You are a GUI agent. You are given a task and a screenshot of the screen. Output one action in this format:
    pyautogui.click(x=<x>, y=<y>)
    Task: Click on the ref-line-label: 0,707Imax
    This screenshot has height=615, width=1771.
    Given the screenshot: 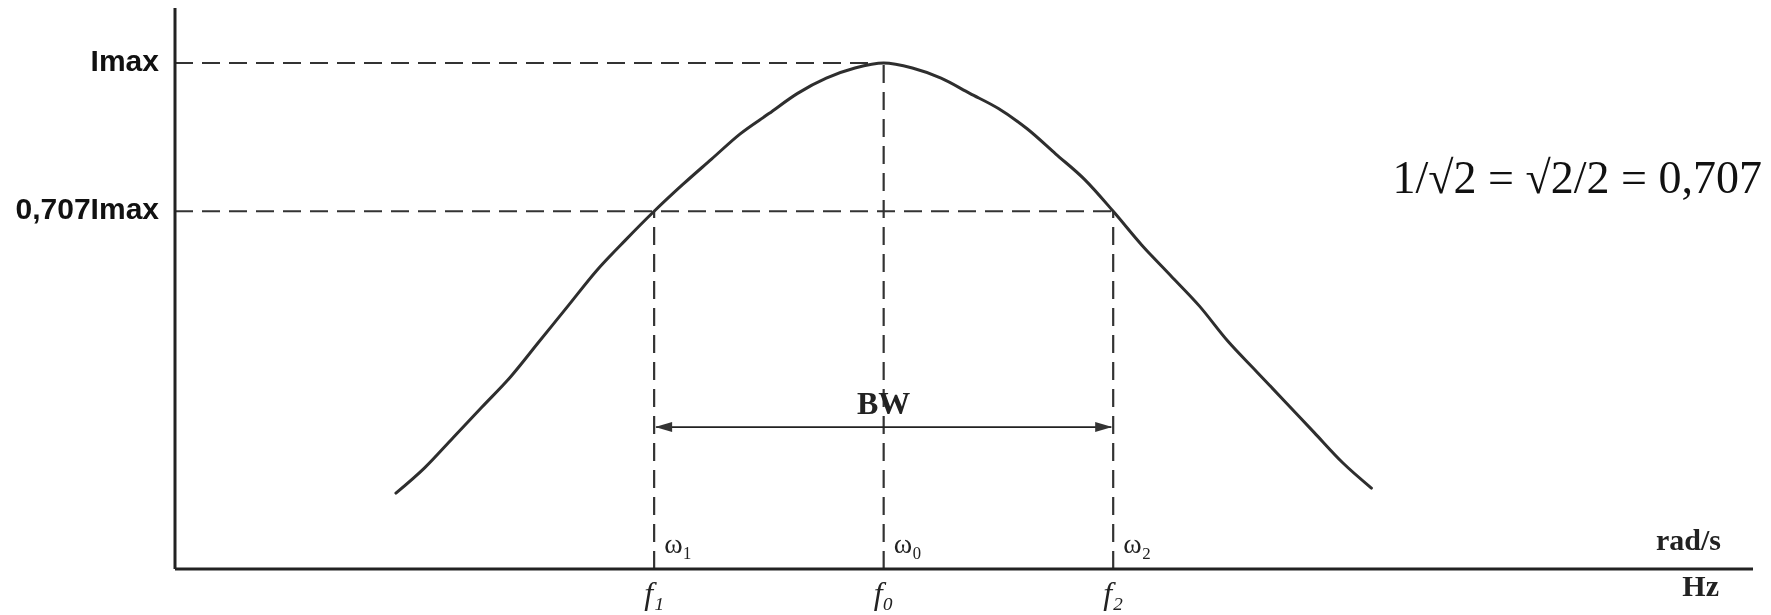 What is the action you would take?
    pyautogui.click(x=87, y=209)
    